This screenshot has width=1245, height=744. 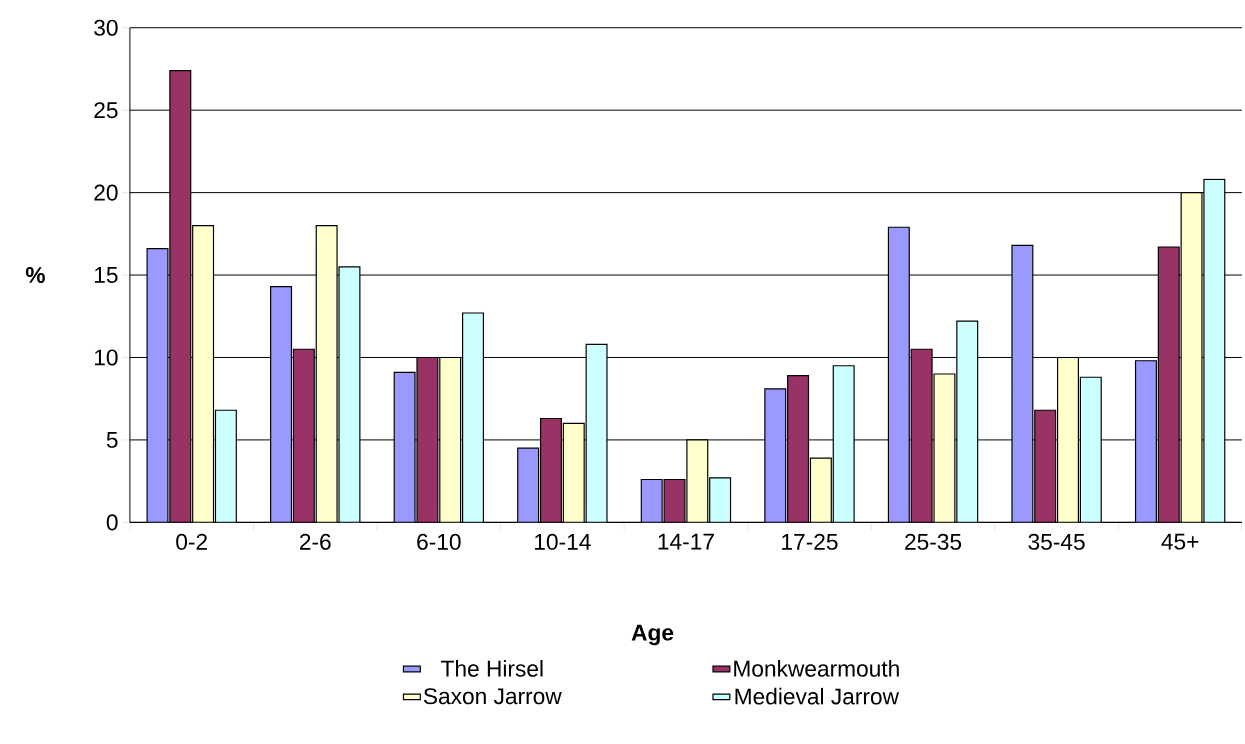 What do you see at coordinates (816, 668) in the screenshot?
I see `legend-label: Monkwearmouth` at bounding box center [816, 668].